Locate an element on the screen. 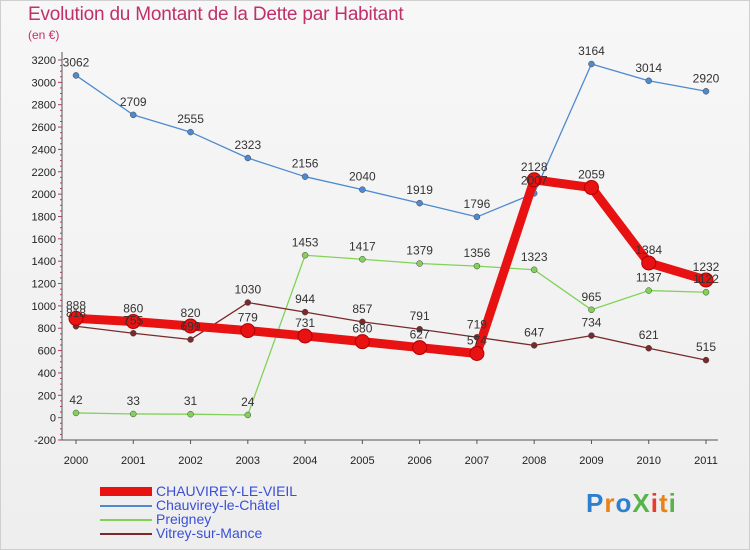  x-tick-label: 2008 is located at coordinates (534, 461).